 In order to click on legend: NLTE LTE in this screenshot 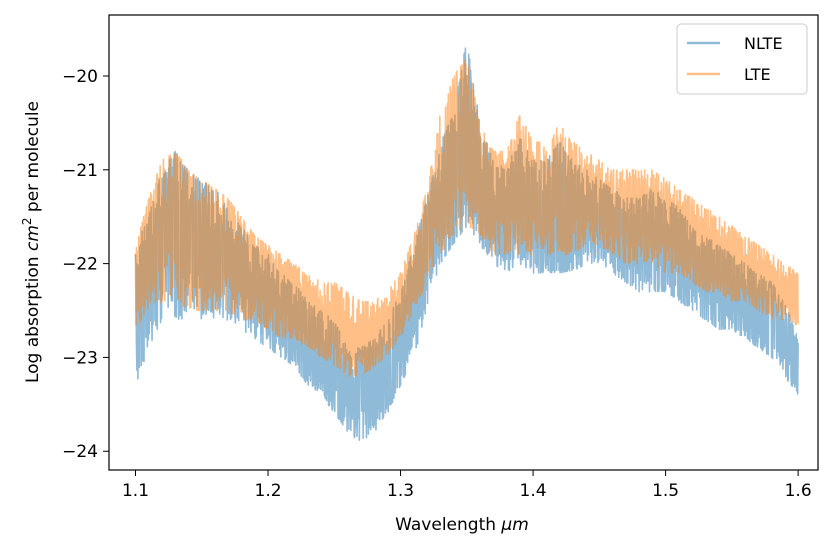, I will do `click(742, 59)`.